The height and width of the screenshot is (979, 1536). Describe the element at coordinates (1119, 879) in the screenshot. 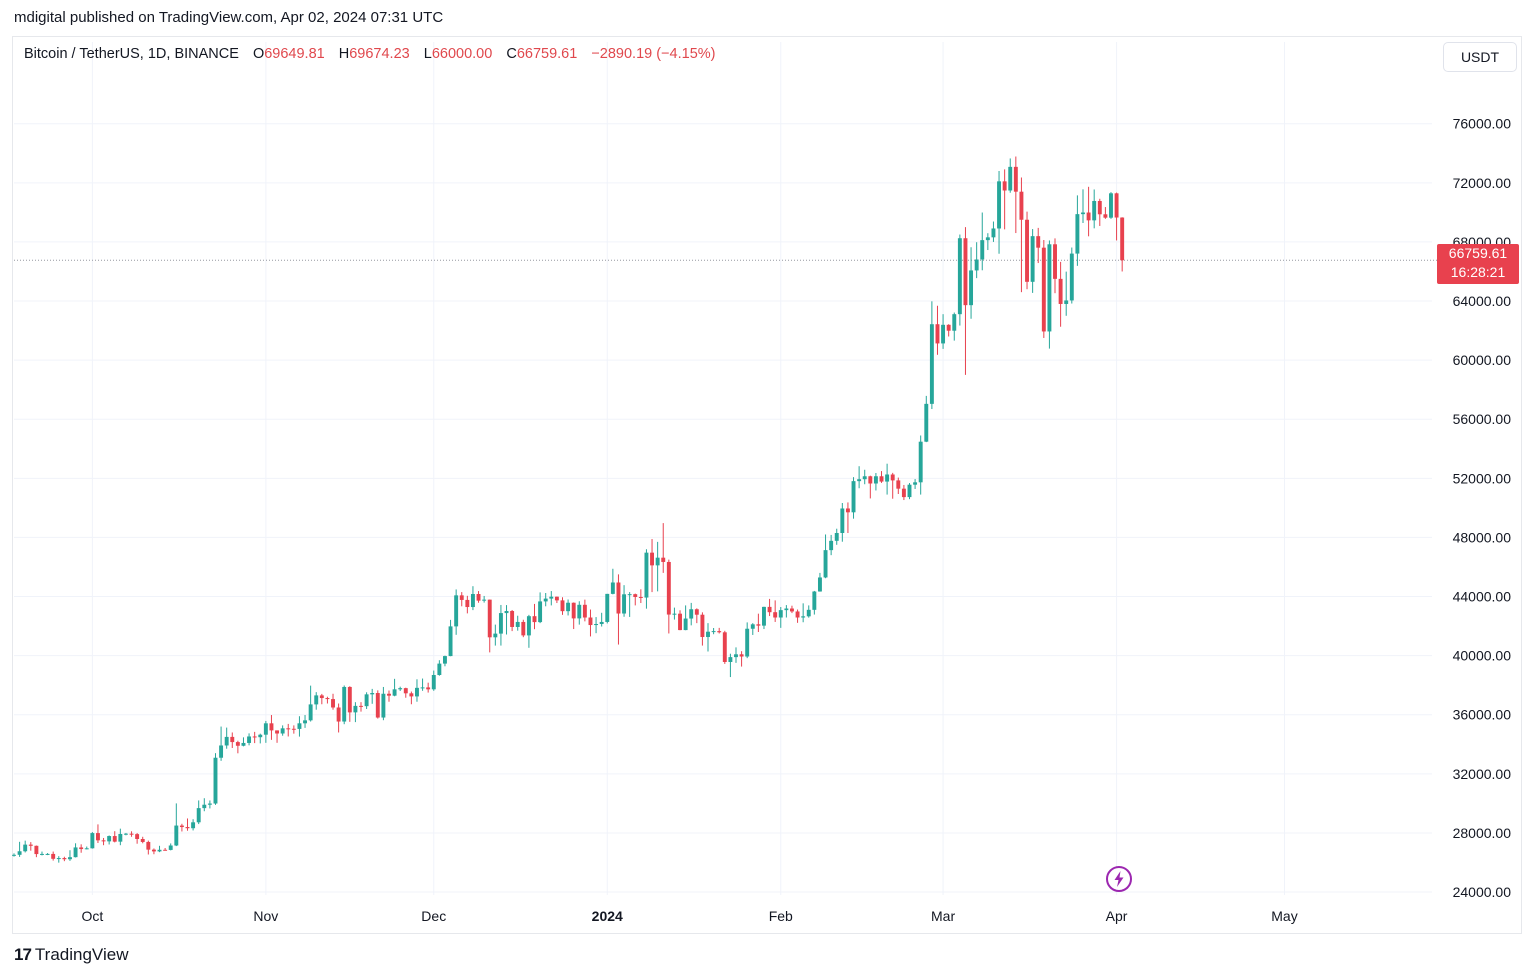

I see `lightning-bolt-icon` at that location.